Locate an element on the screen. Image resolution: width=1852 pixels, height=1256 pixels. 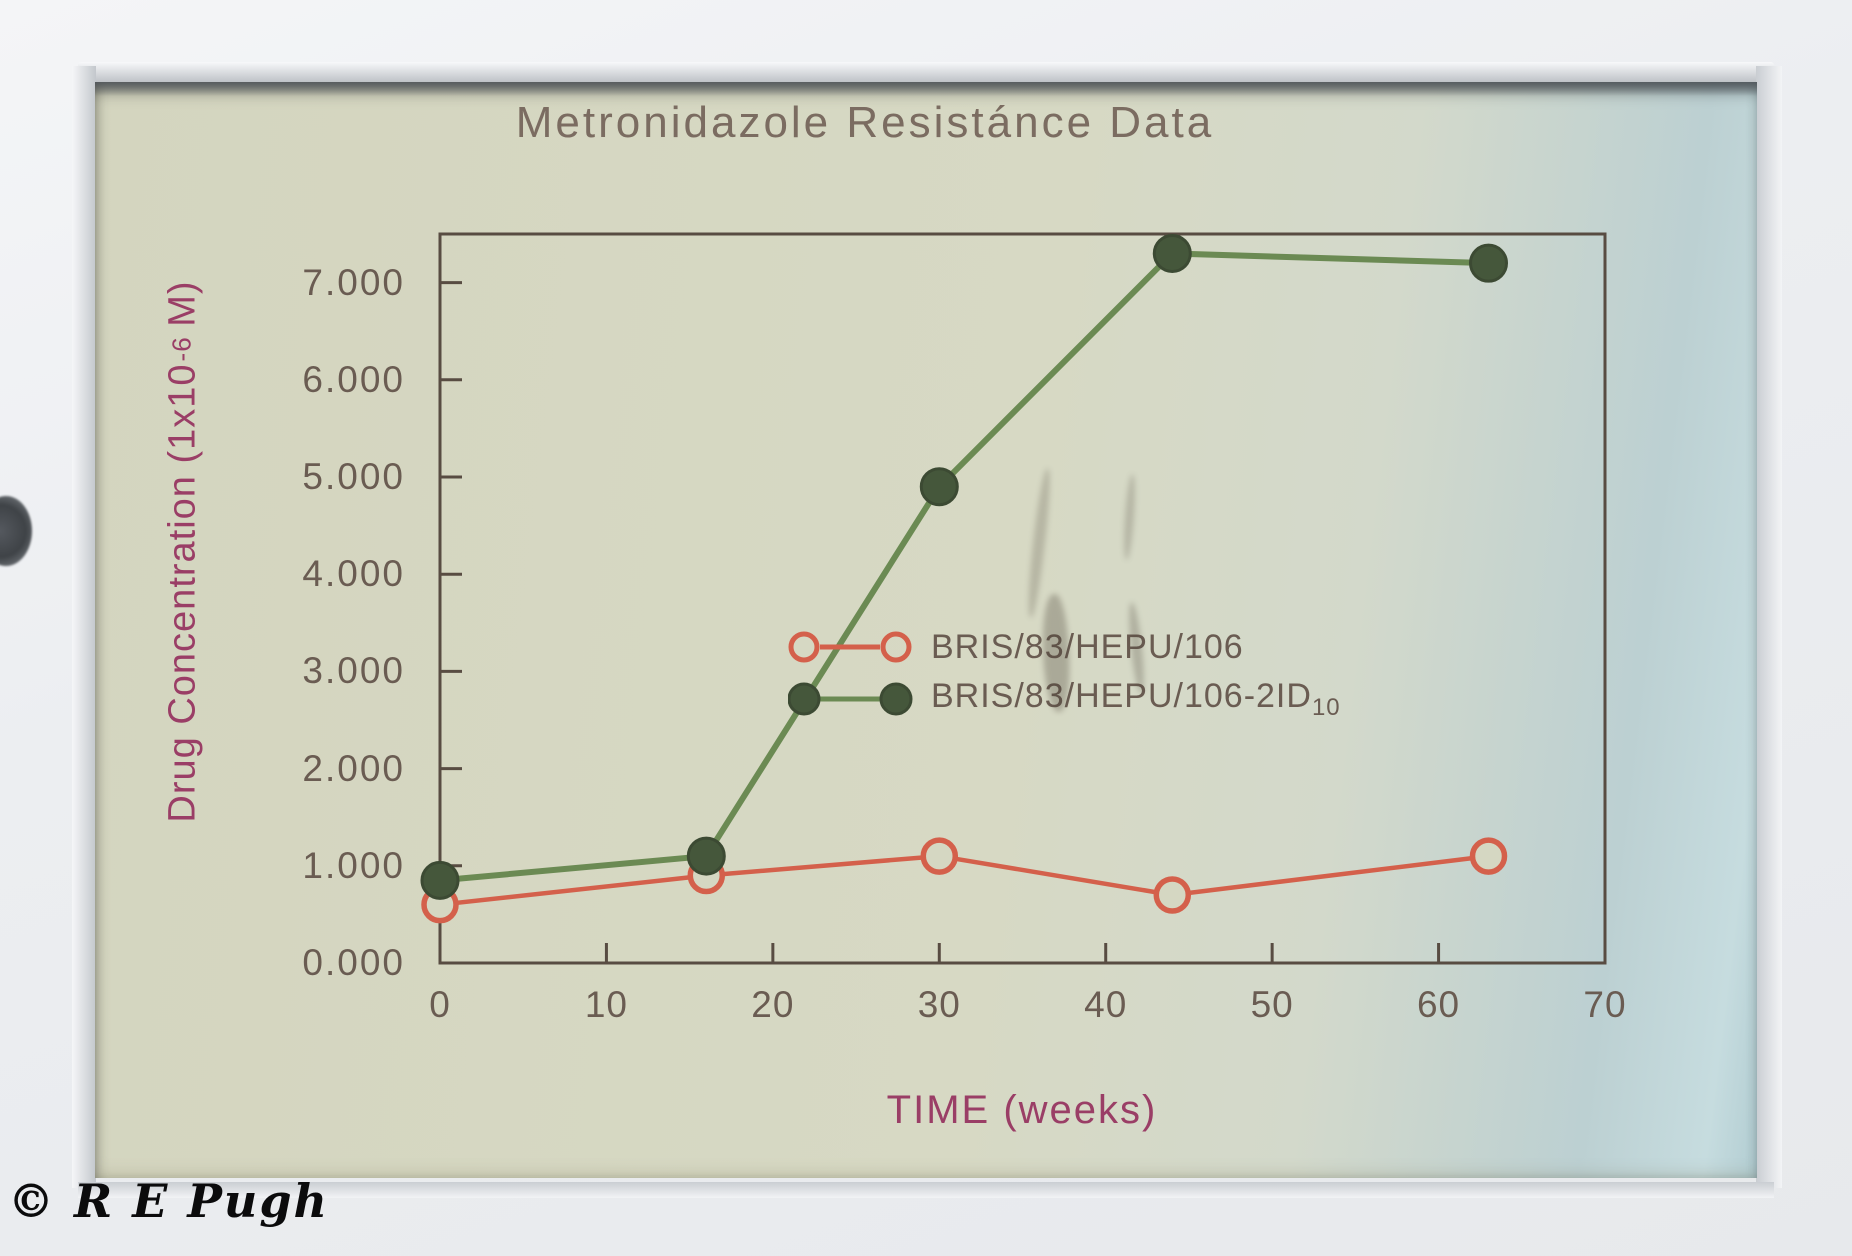
x-axis-label: TIME (weeks) is located at coordinates (1022, 1110).